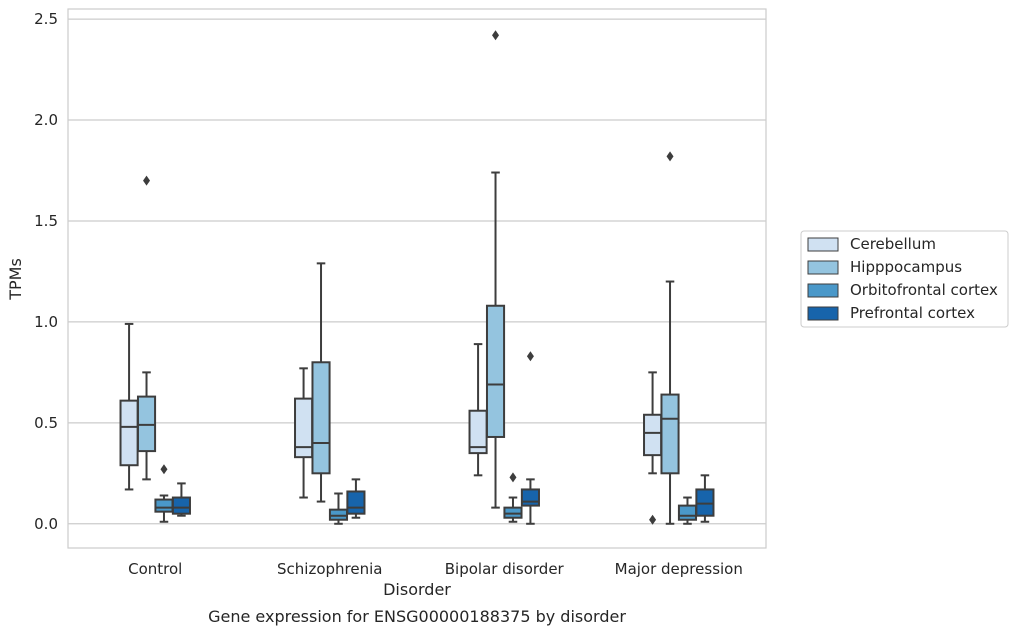 The height and width of the screenshot is (634, 1018). Describe the element at coordinates (329, 569) in the screenshot. I see `x-tick-label: Schizophrenia` at that location.